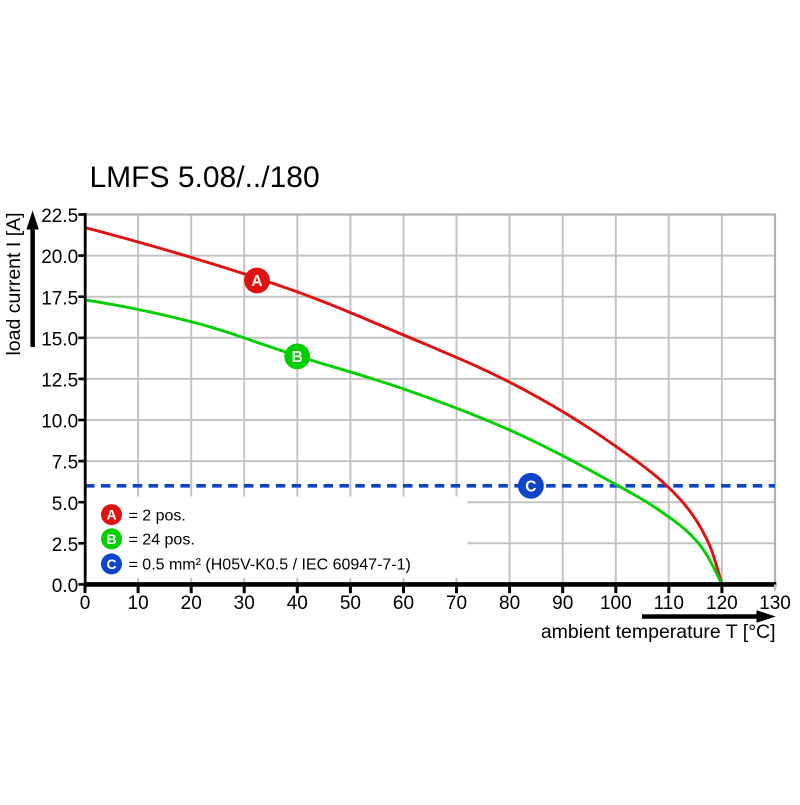 Image resolution: width=800 pixels, height=805 pixels. Describe the element at coordinates (59, 339) in the screenshot. I see `svg-text: 15.0` at that location.